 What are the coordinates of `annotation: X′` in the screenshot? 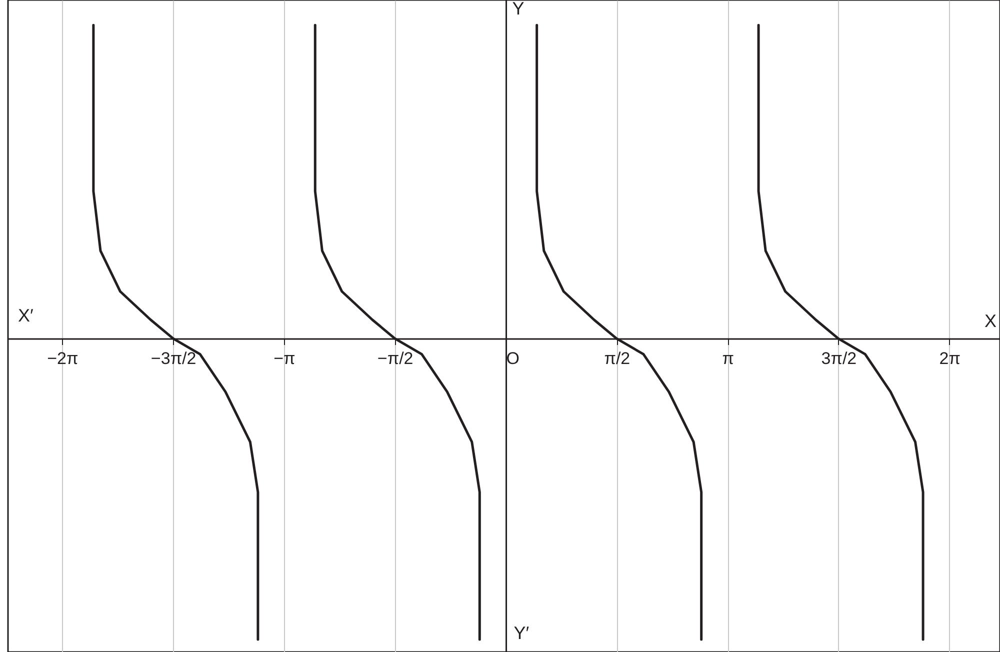 It's located at (26, 316).